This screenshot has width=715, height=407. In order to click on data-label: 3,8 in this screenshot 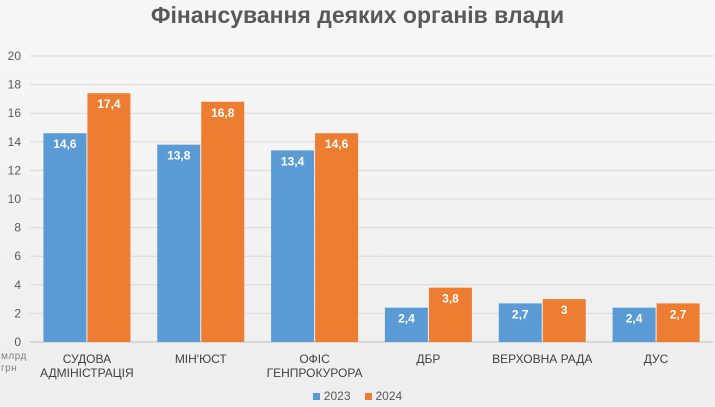, I will do `click(450, 299)`.